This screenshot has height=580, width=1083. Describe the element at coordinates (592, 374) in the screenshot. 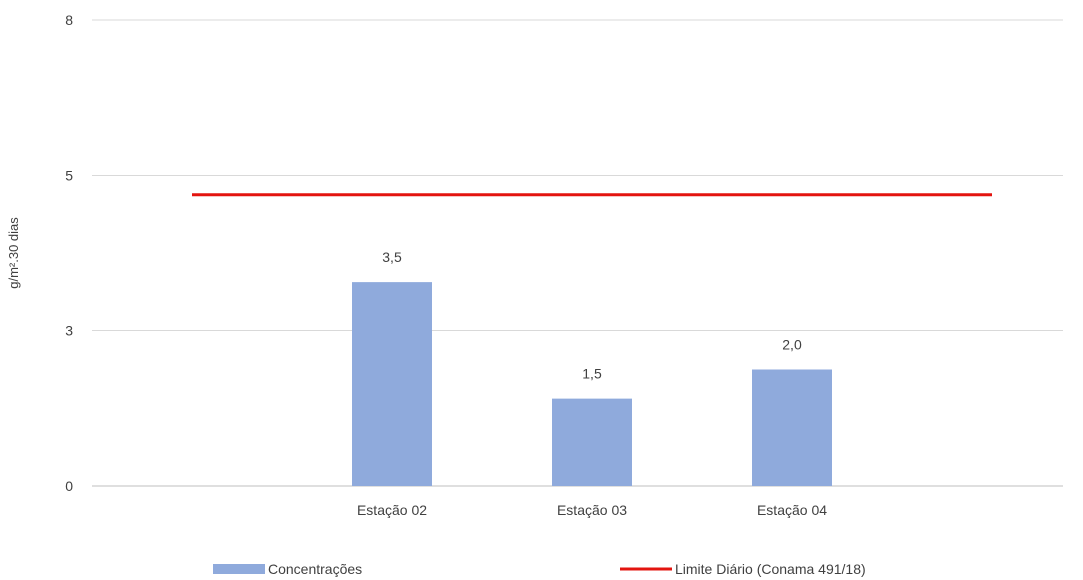

I see `data-label: 1,5` at that location.